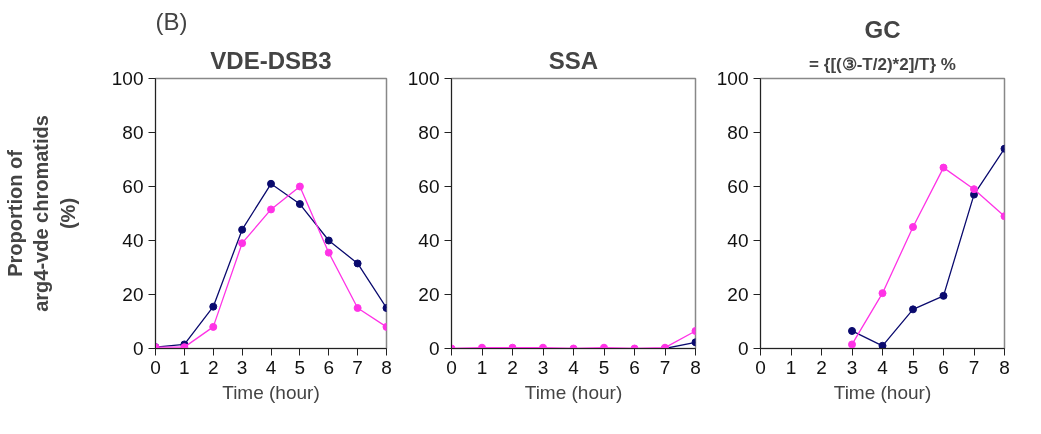 This screenshot has height=434, width=1041. What do you see at coordinates (882, 64) in the screenshot?
I see `chart-subtitle: = {[(③-T/2)*2]/T} %` at bounding box center [882, 64].